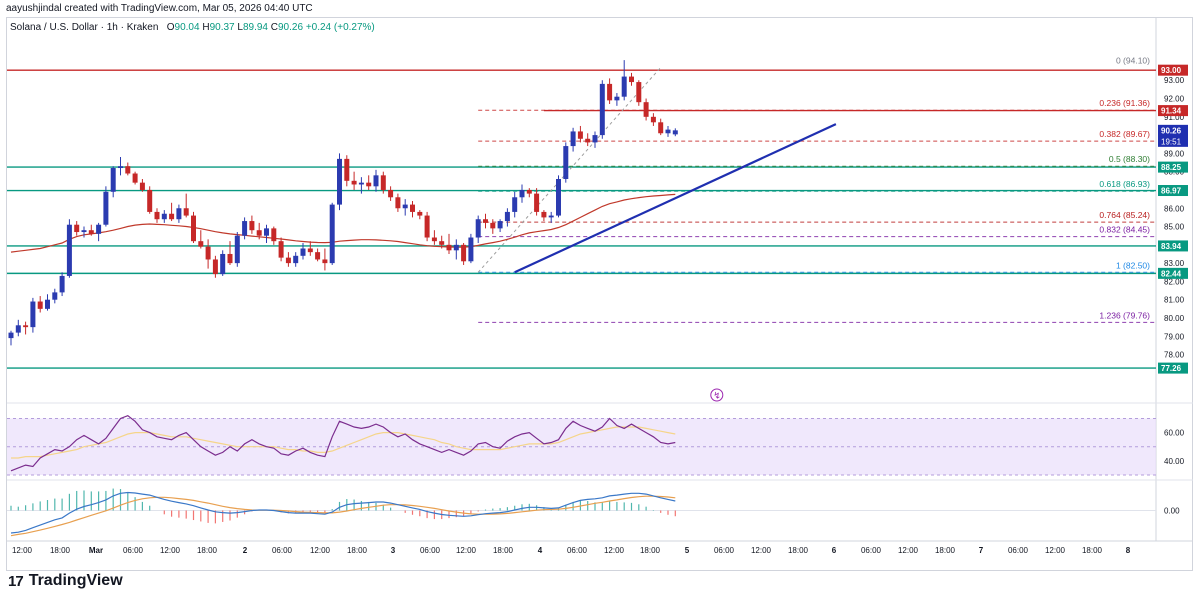 Image resolution: width=1200 pixels, height=600 pixels. I want to click on time-tick-label: 3, so click(393, 550).